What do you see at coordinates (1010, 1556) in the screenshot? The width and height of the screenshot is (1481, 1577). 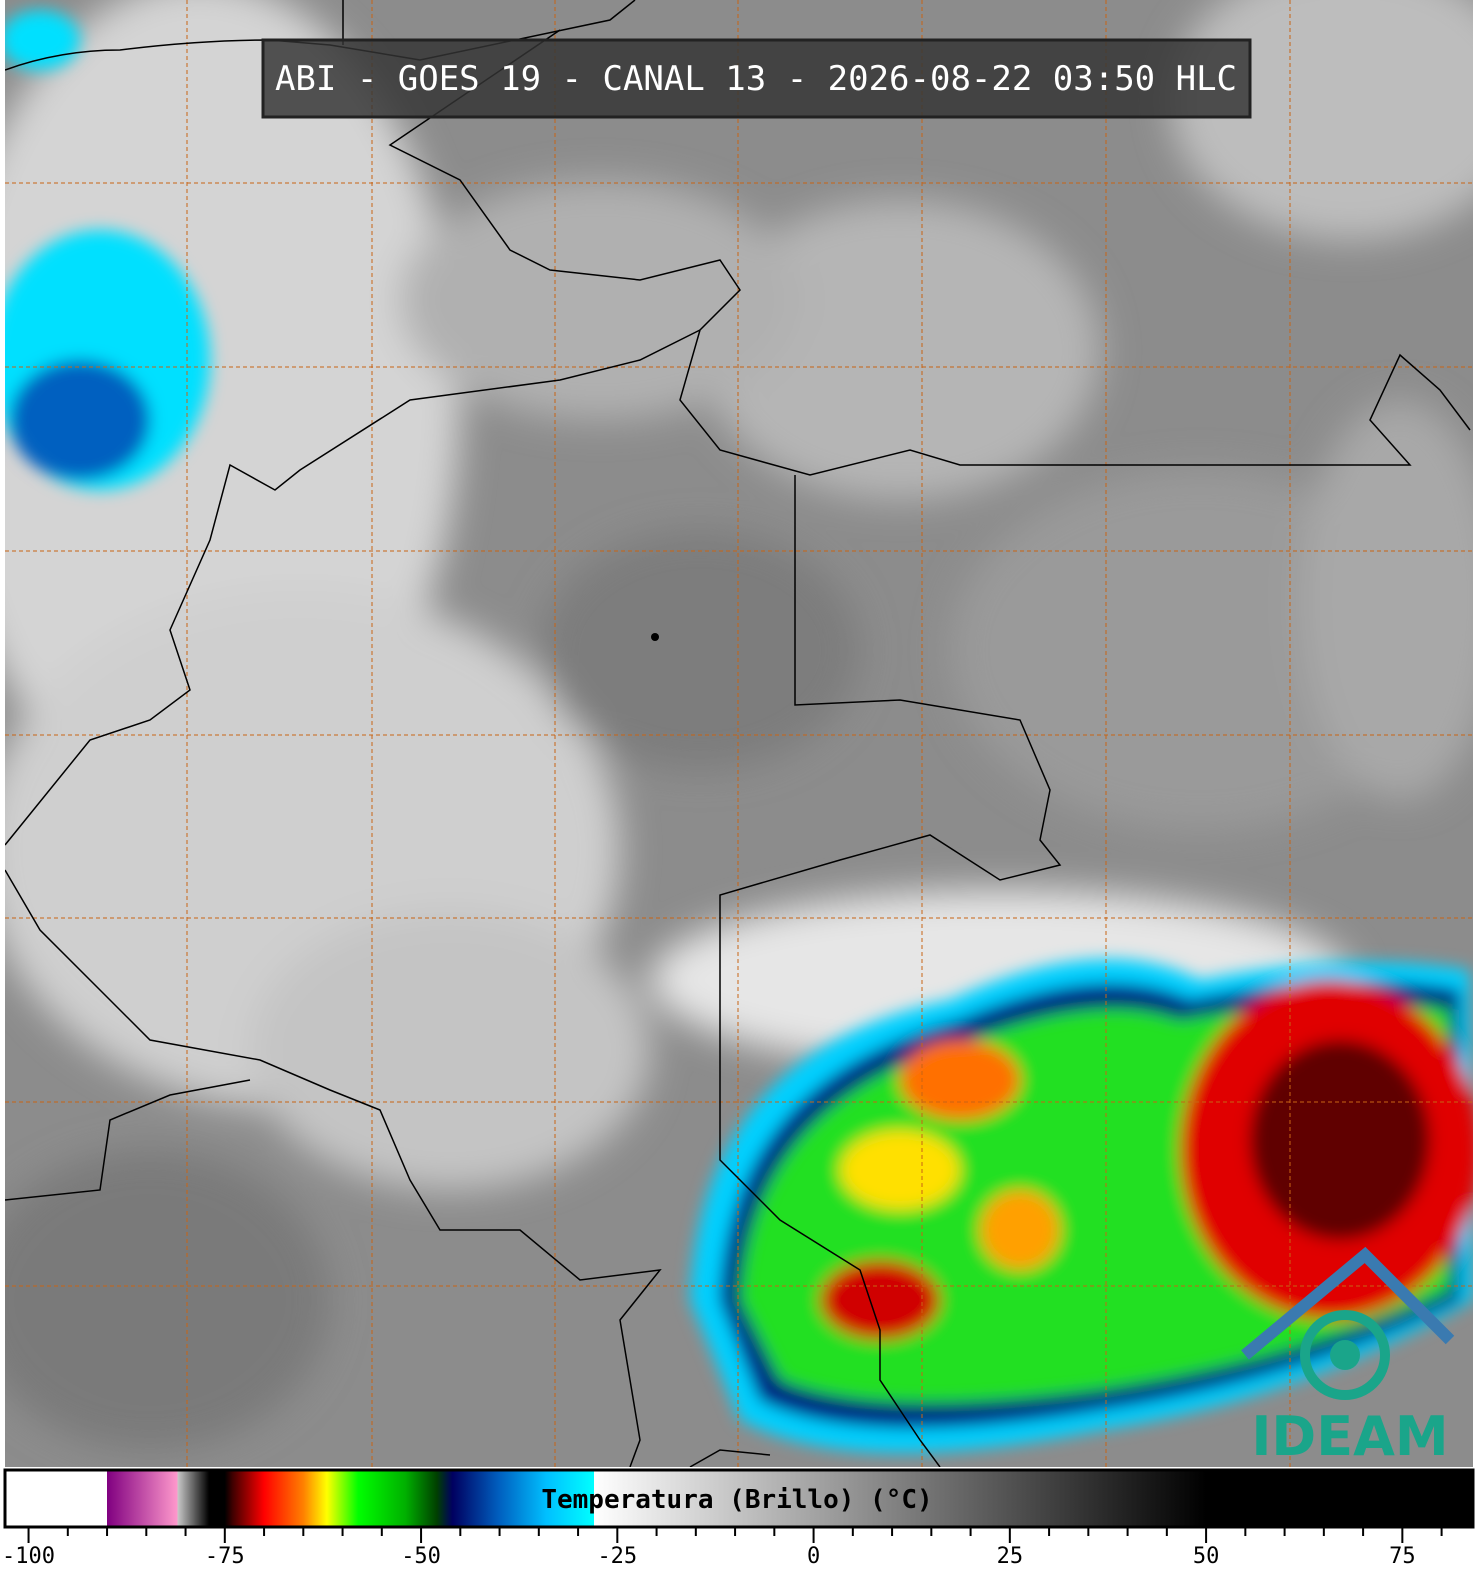 I see `tick-label: 25` at bounding box center [1010, 1556].